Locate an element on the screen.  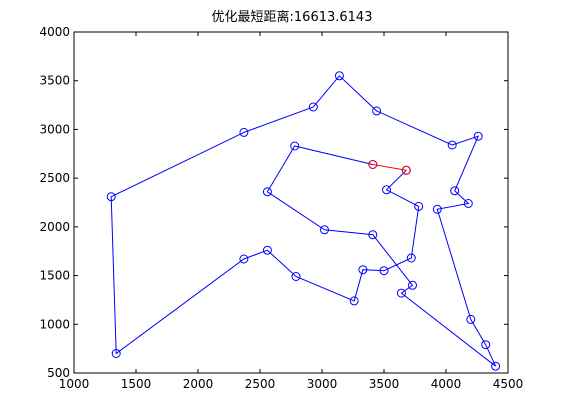
y-tick-label: 500 is located at coordinates (58, 373).